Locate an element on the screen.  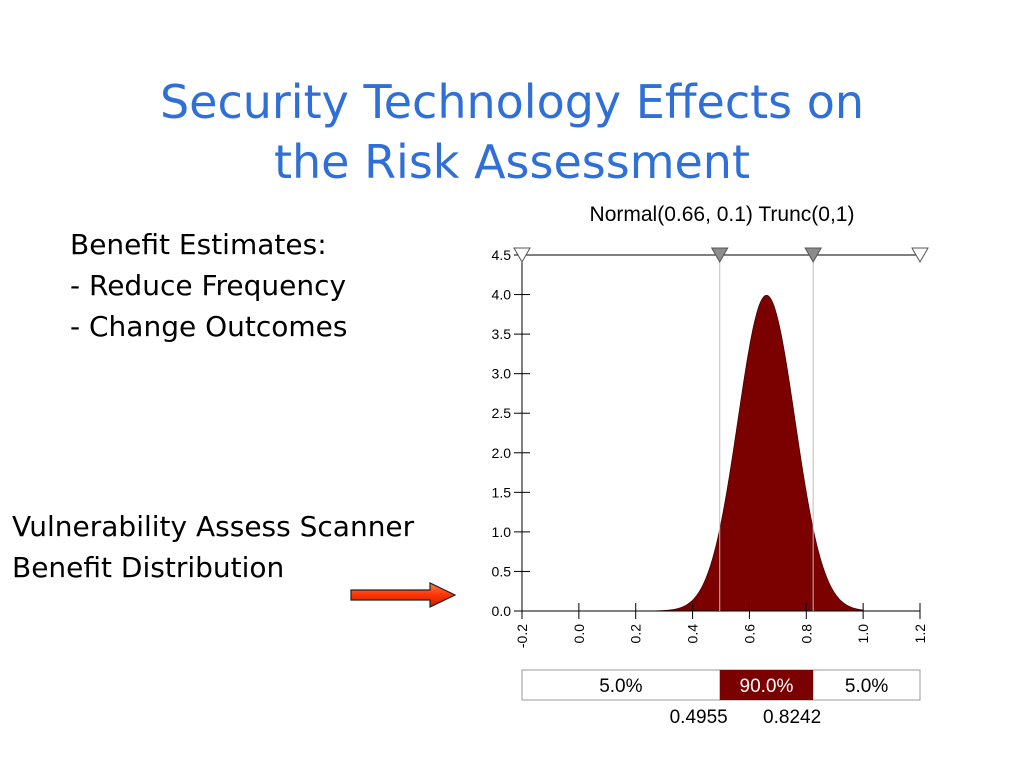
x-tick-label: 1.2 is located at coordinates (920, 634).